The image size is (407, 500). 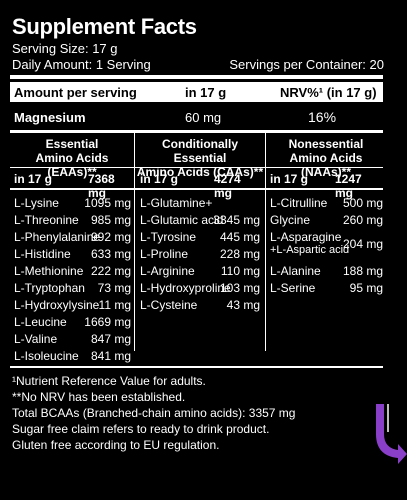 I want to click on panel-title: Supplement Facts, so click(x=104, y=26).